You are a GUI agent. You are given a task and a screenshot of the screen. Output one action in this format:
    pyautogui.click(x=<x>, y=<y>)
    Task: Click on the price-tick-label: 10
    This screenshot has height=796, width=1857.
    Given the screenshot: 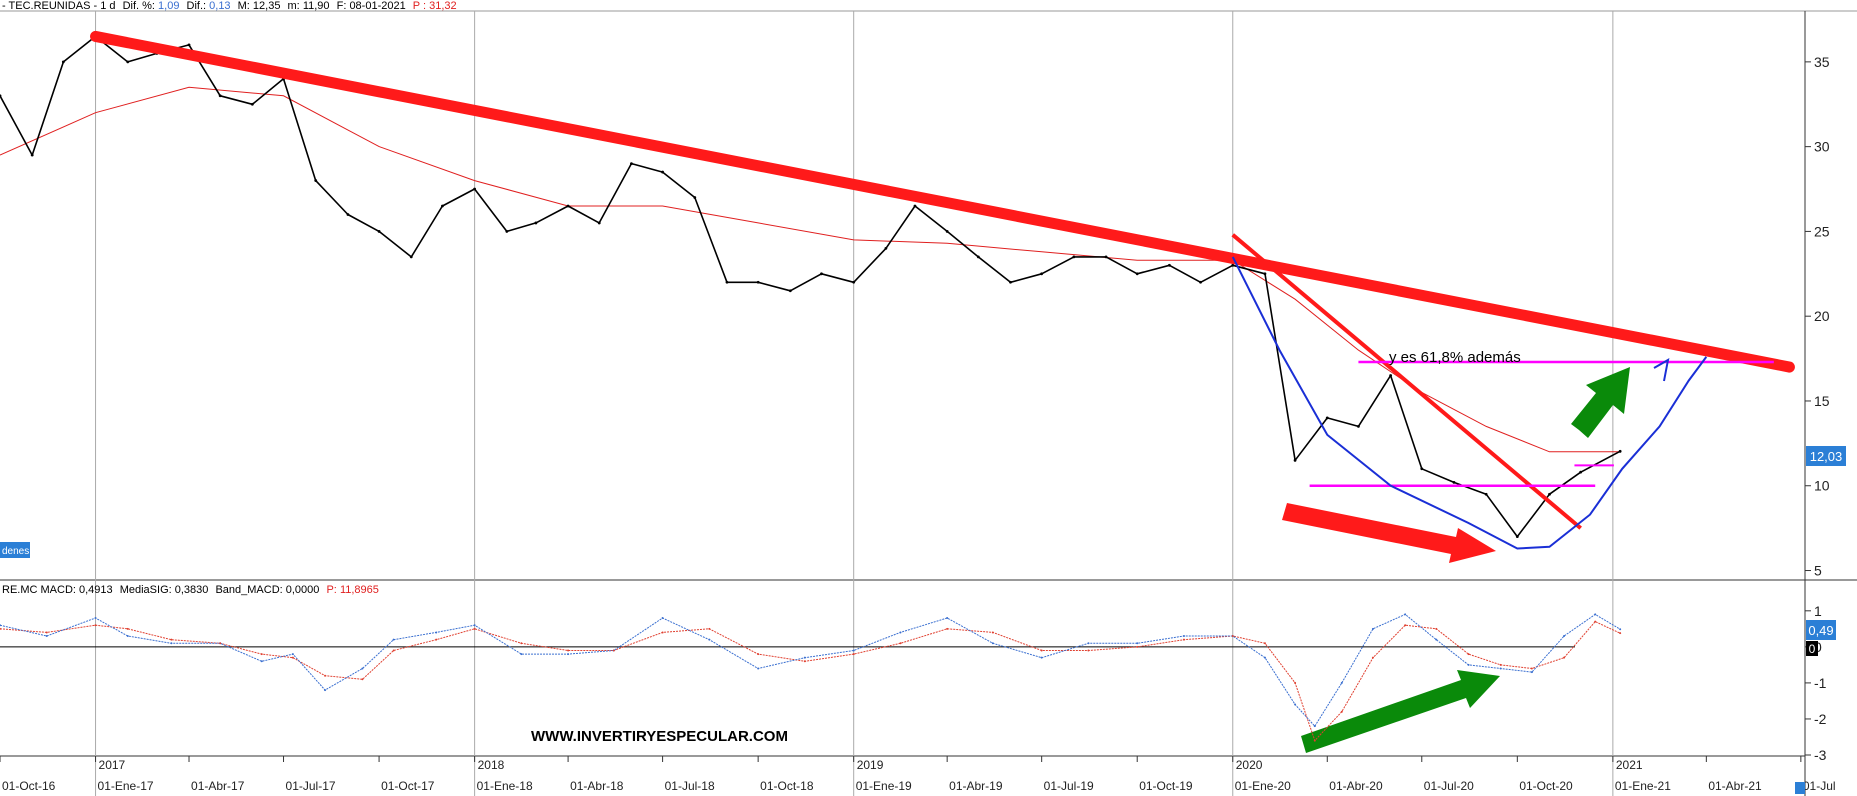 What is the action you would take?
    pyautogui.click(x=1822, y=486)
    